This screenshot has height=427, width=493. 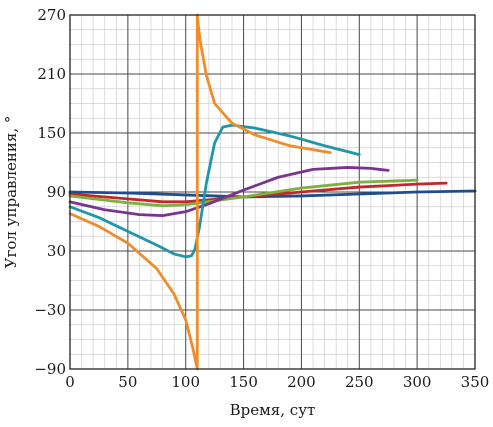 What do you see at coordinates (56, 251) in the screenshot?
I see `y-tick-label: 30` at bounding box center [56, 251].